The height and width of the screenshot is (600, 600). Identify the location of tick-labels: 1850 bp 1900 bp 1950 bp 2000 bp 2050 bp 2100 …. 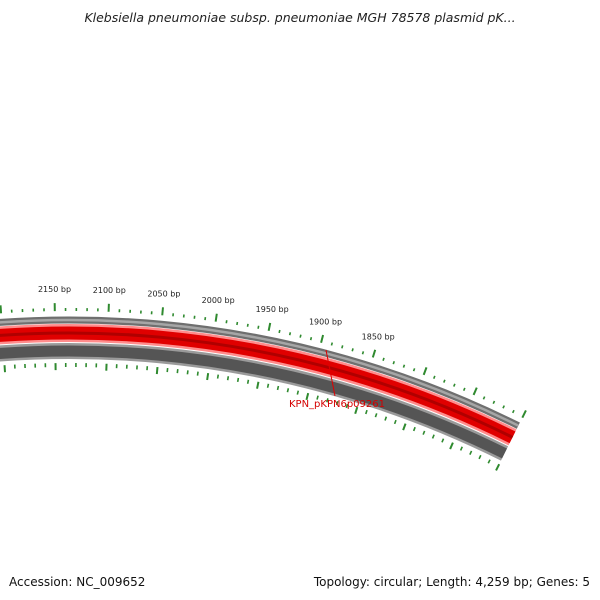
(216, 313).